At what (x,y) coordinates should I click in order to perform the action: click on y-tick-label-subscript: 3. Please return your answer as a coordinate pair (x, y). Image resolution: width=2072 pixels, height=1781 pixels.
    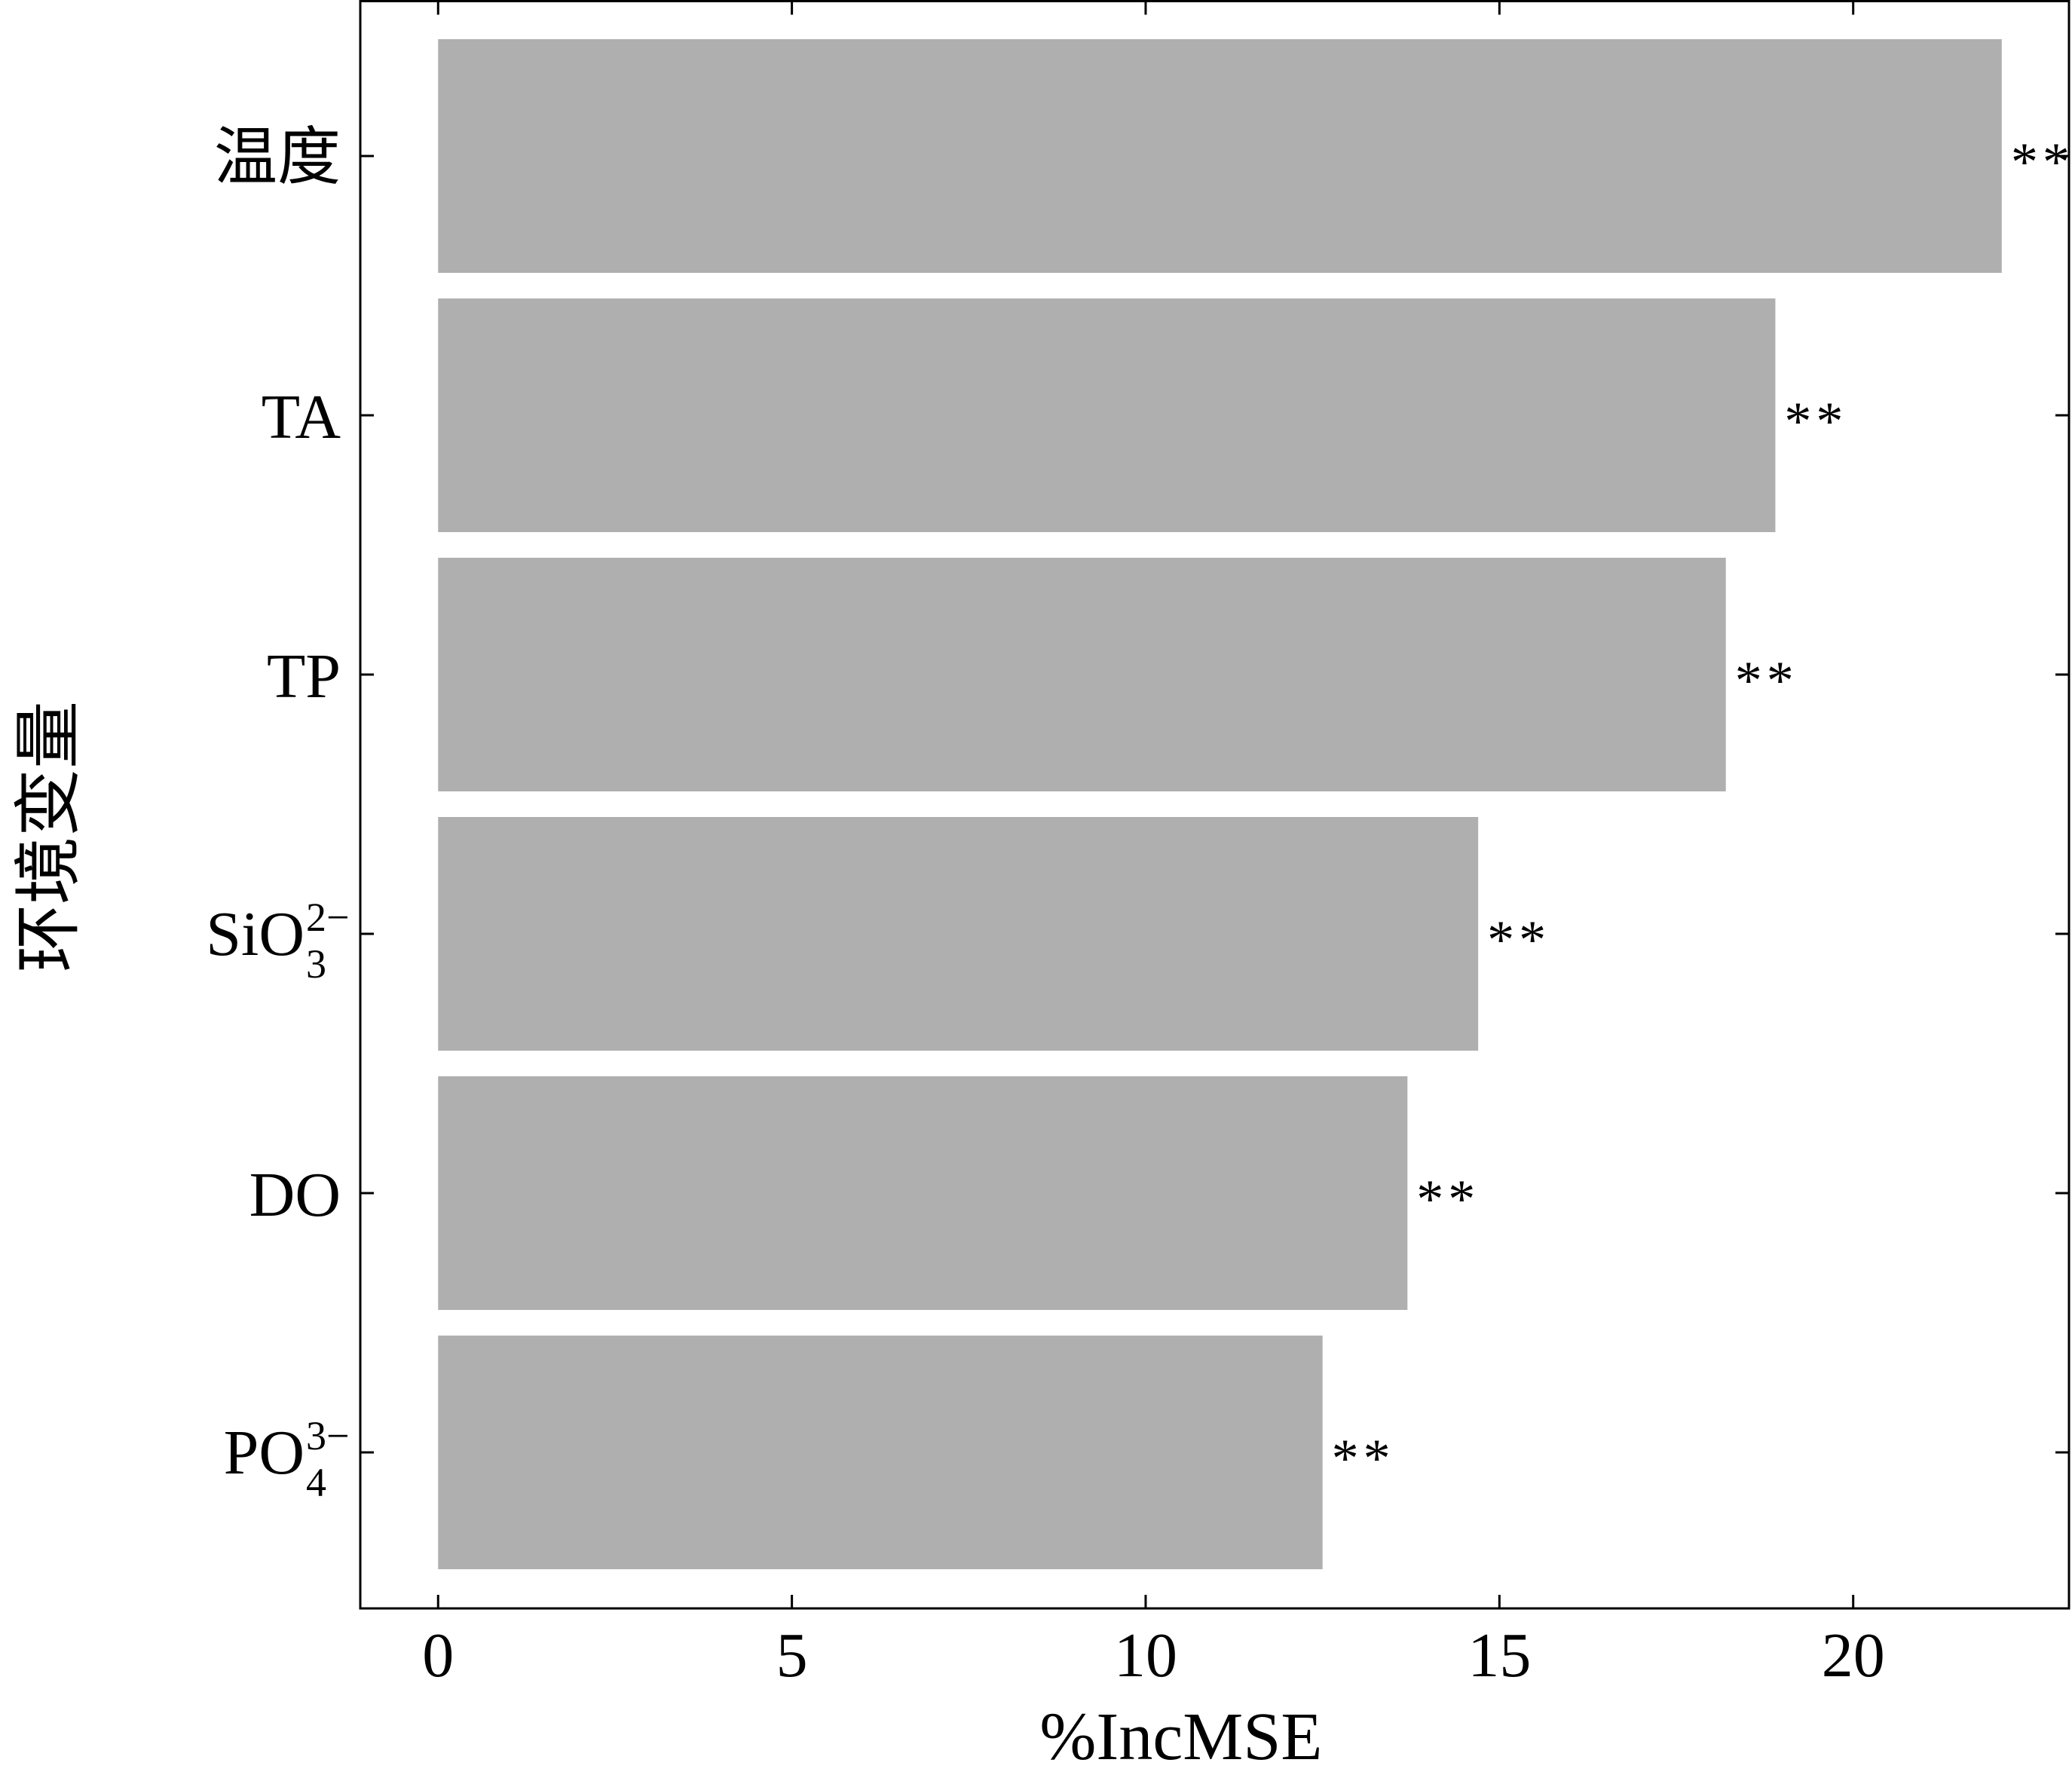
    Looking at the image, I should click on (316, 964).